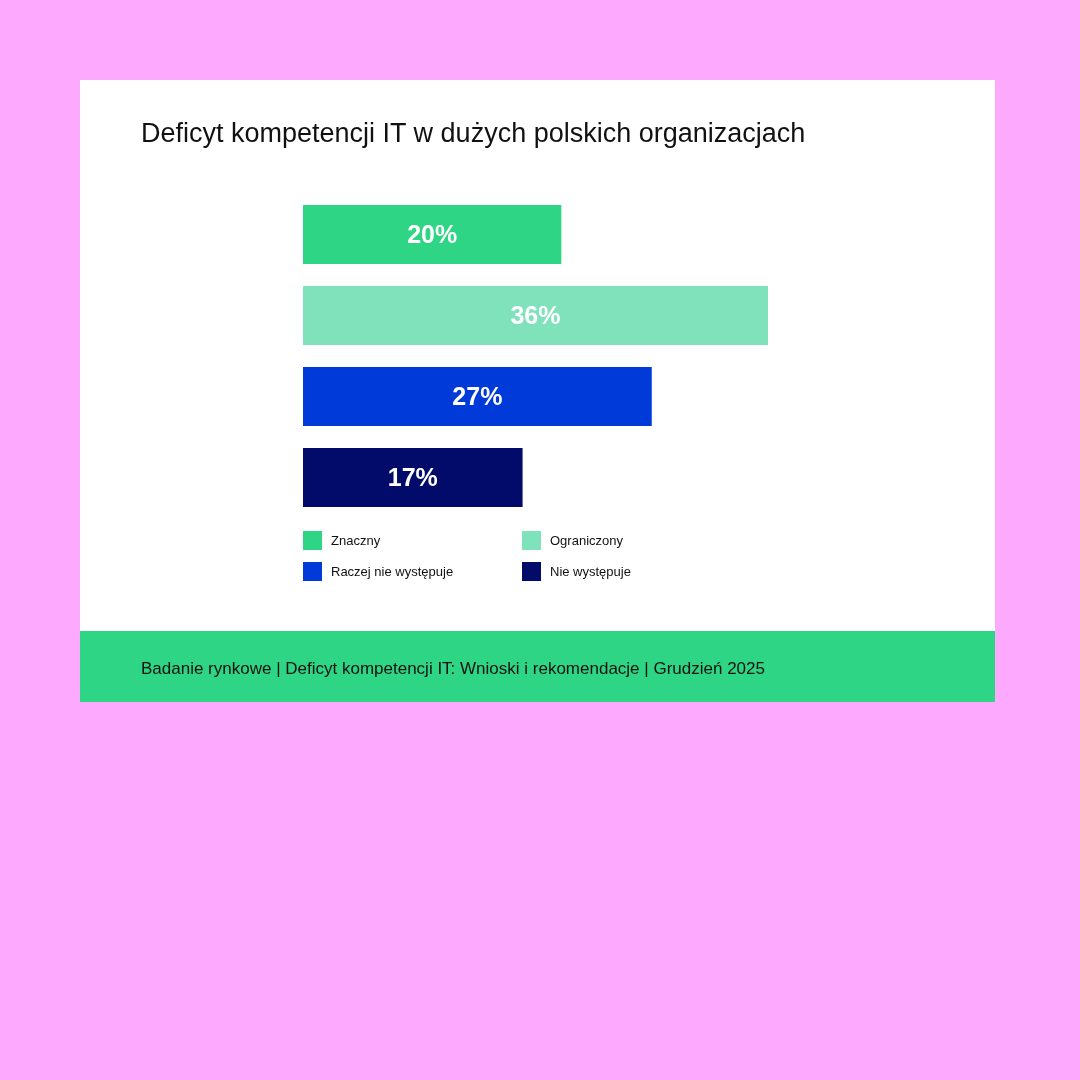 The width and height of the screenshot is (1080, 1080). I want to click on legend-label: Znaczny, so click(356, 540).